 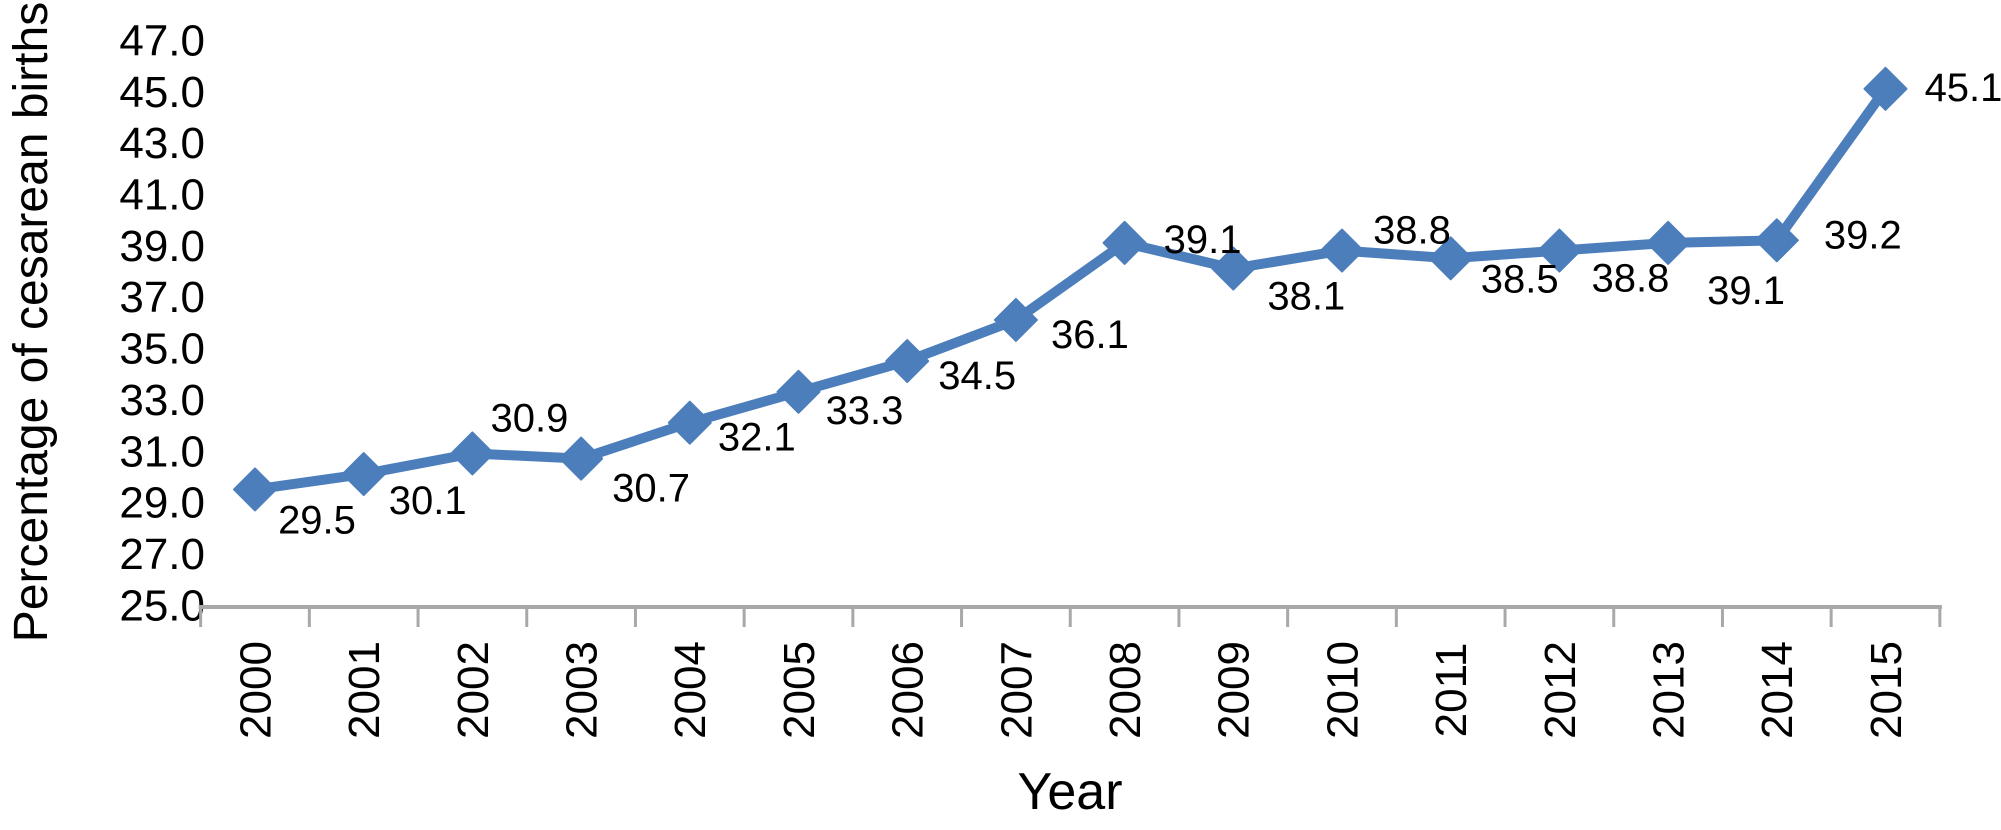 What do you see at coordinates (255, 690) in the screenshot?
I see `x-tick-label: 2000` at bounding box center [255, 690].